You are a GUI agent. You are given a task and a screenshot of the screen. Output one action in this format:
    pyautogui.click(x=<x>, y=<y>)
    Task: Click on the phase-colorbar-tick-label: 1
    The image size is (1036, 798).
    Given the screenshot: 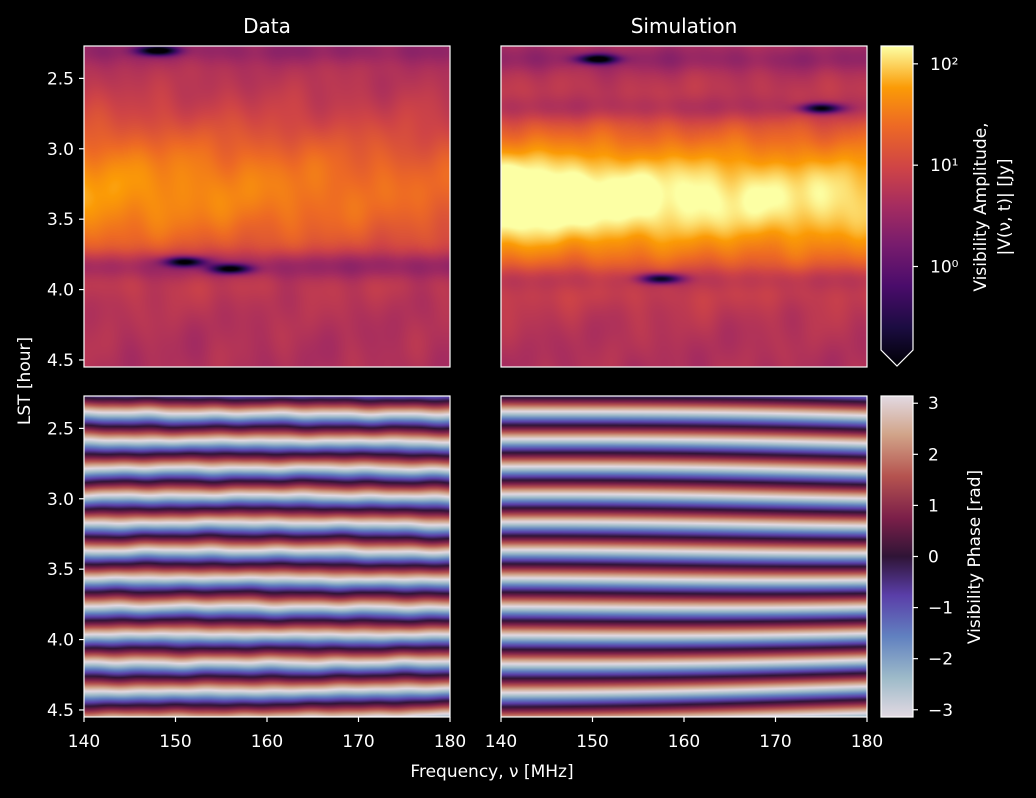 What is the action you would take?
    pyautogui.click(x=933, y=506)
    